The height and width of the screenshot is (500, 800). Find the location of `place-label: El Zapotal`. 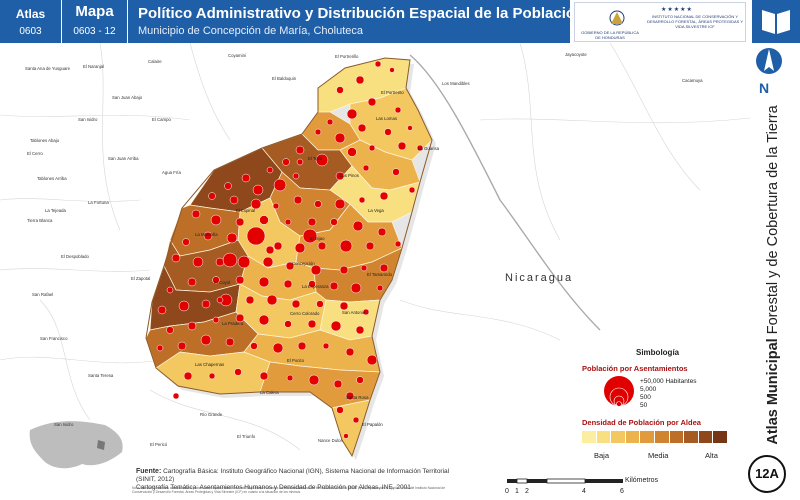

place-label: El Zapotal is located at coordinates (140, 278).